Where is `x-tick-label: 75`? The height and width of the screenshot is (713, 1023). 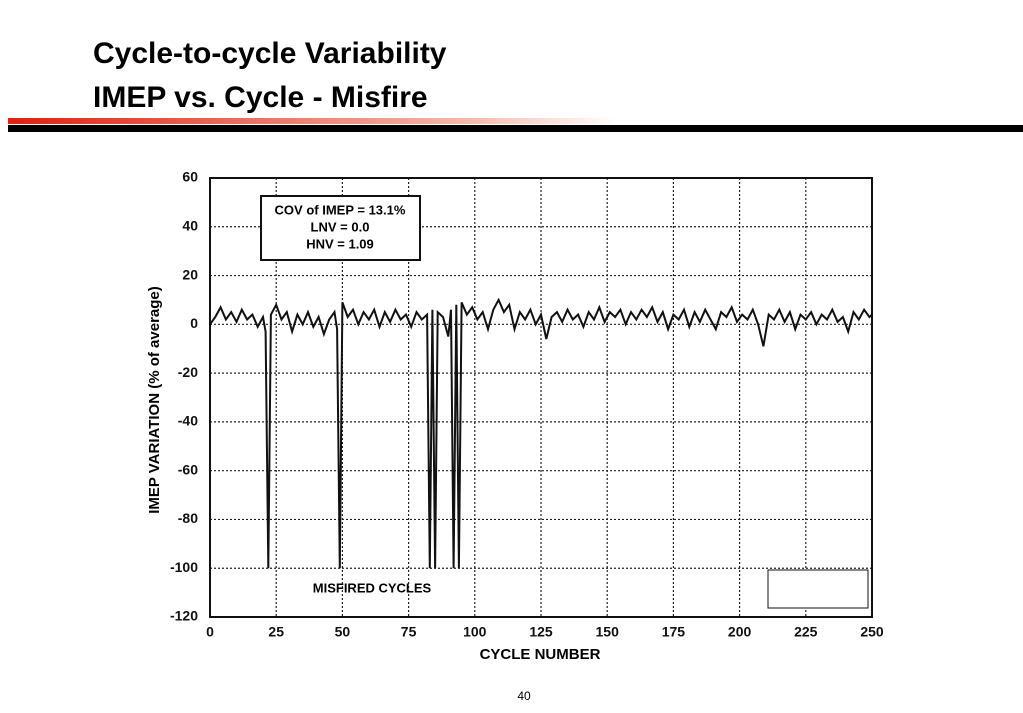
x-tick-label: 75 is located at coordinates (409, 632).